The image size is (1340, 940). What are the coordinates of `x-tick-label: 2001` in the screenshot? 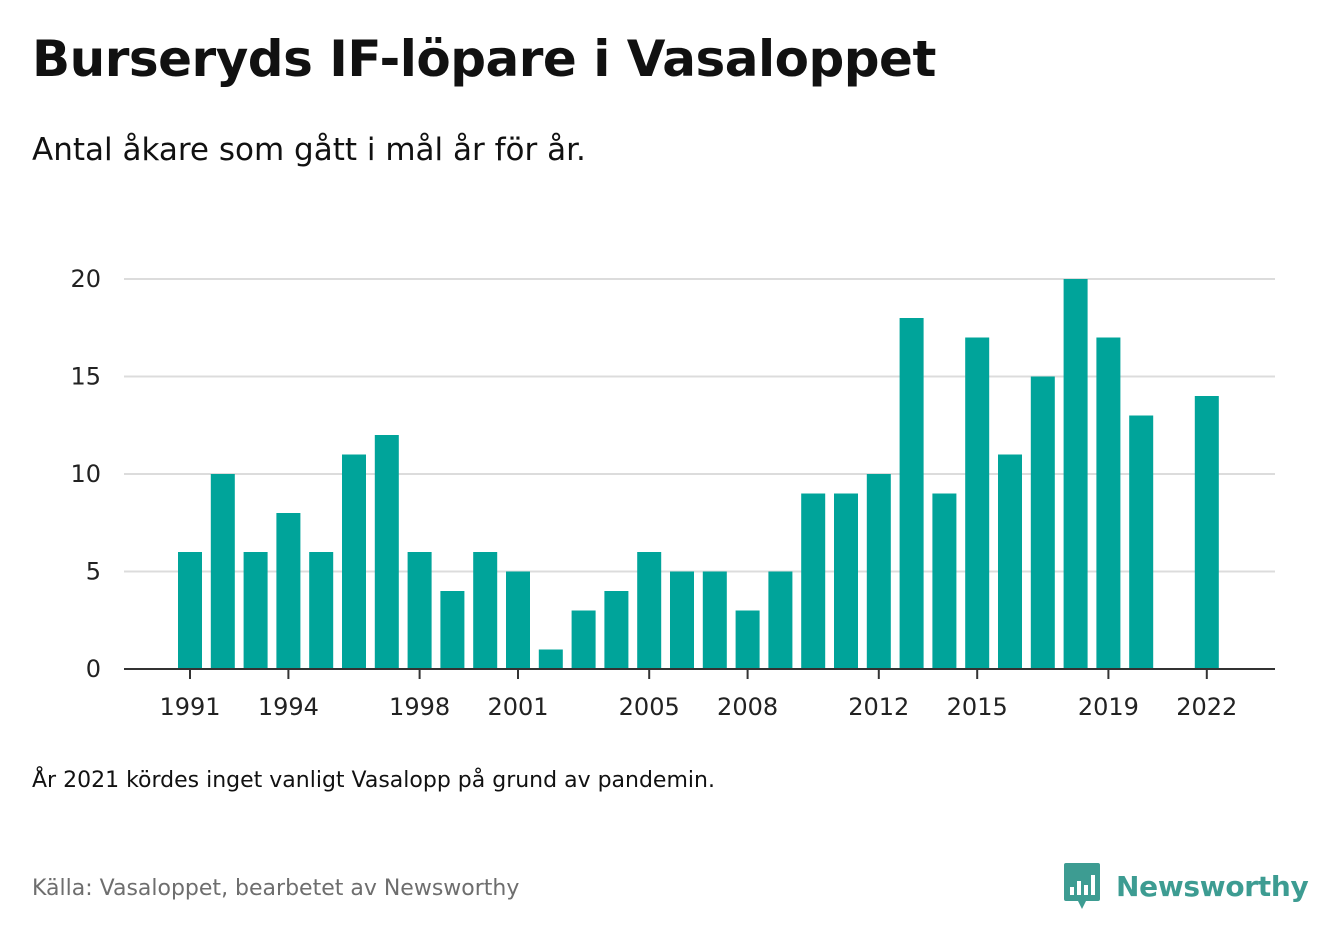 It's located at (517, 707).